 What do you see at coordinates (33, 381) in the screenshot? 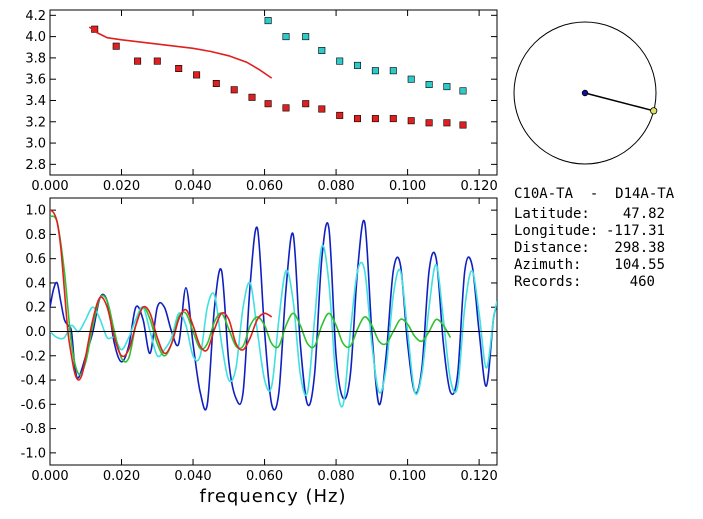
I see `correlation-ytick-label: -0.4` at bounding box center [33, 381].